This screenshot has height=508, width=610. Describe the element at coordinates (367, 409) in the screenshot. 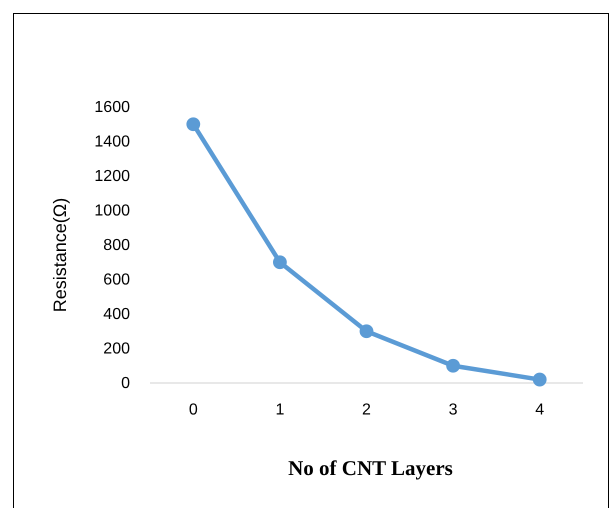

I see `x-tick-label: 2` at that location.